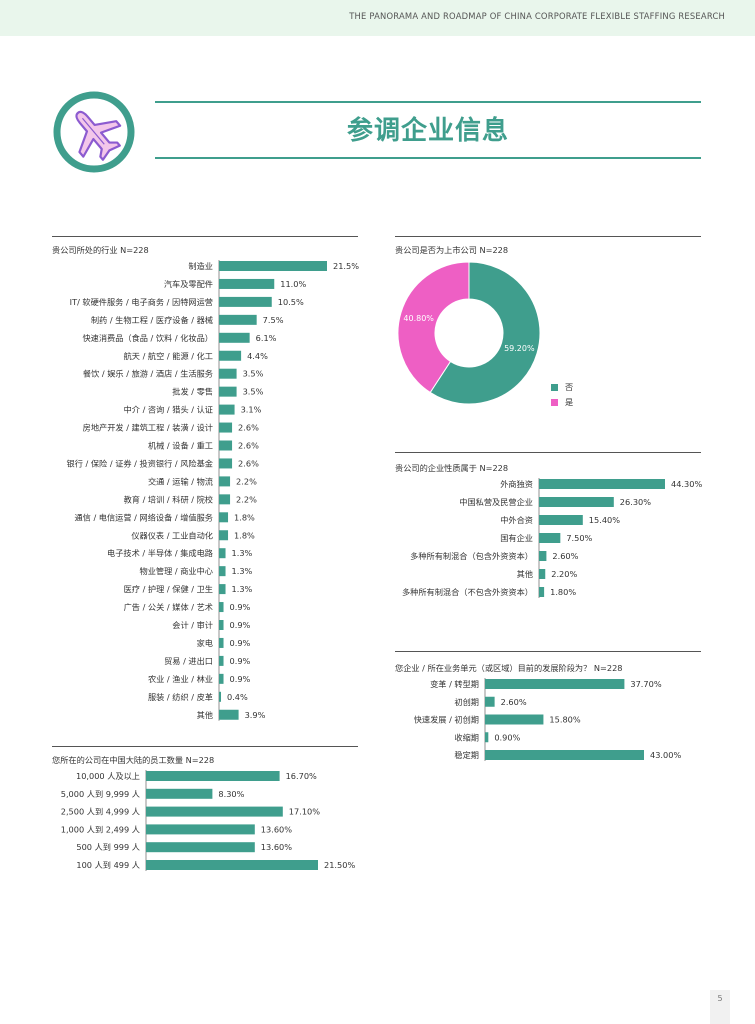 Image resolution: width=755 pixels, height=1024 pixels. Describe the element at coordinates (291, 302) in the screenshot. I see `industry-value-label: 10.5%` at that location.